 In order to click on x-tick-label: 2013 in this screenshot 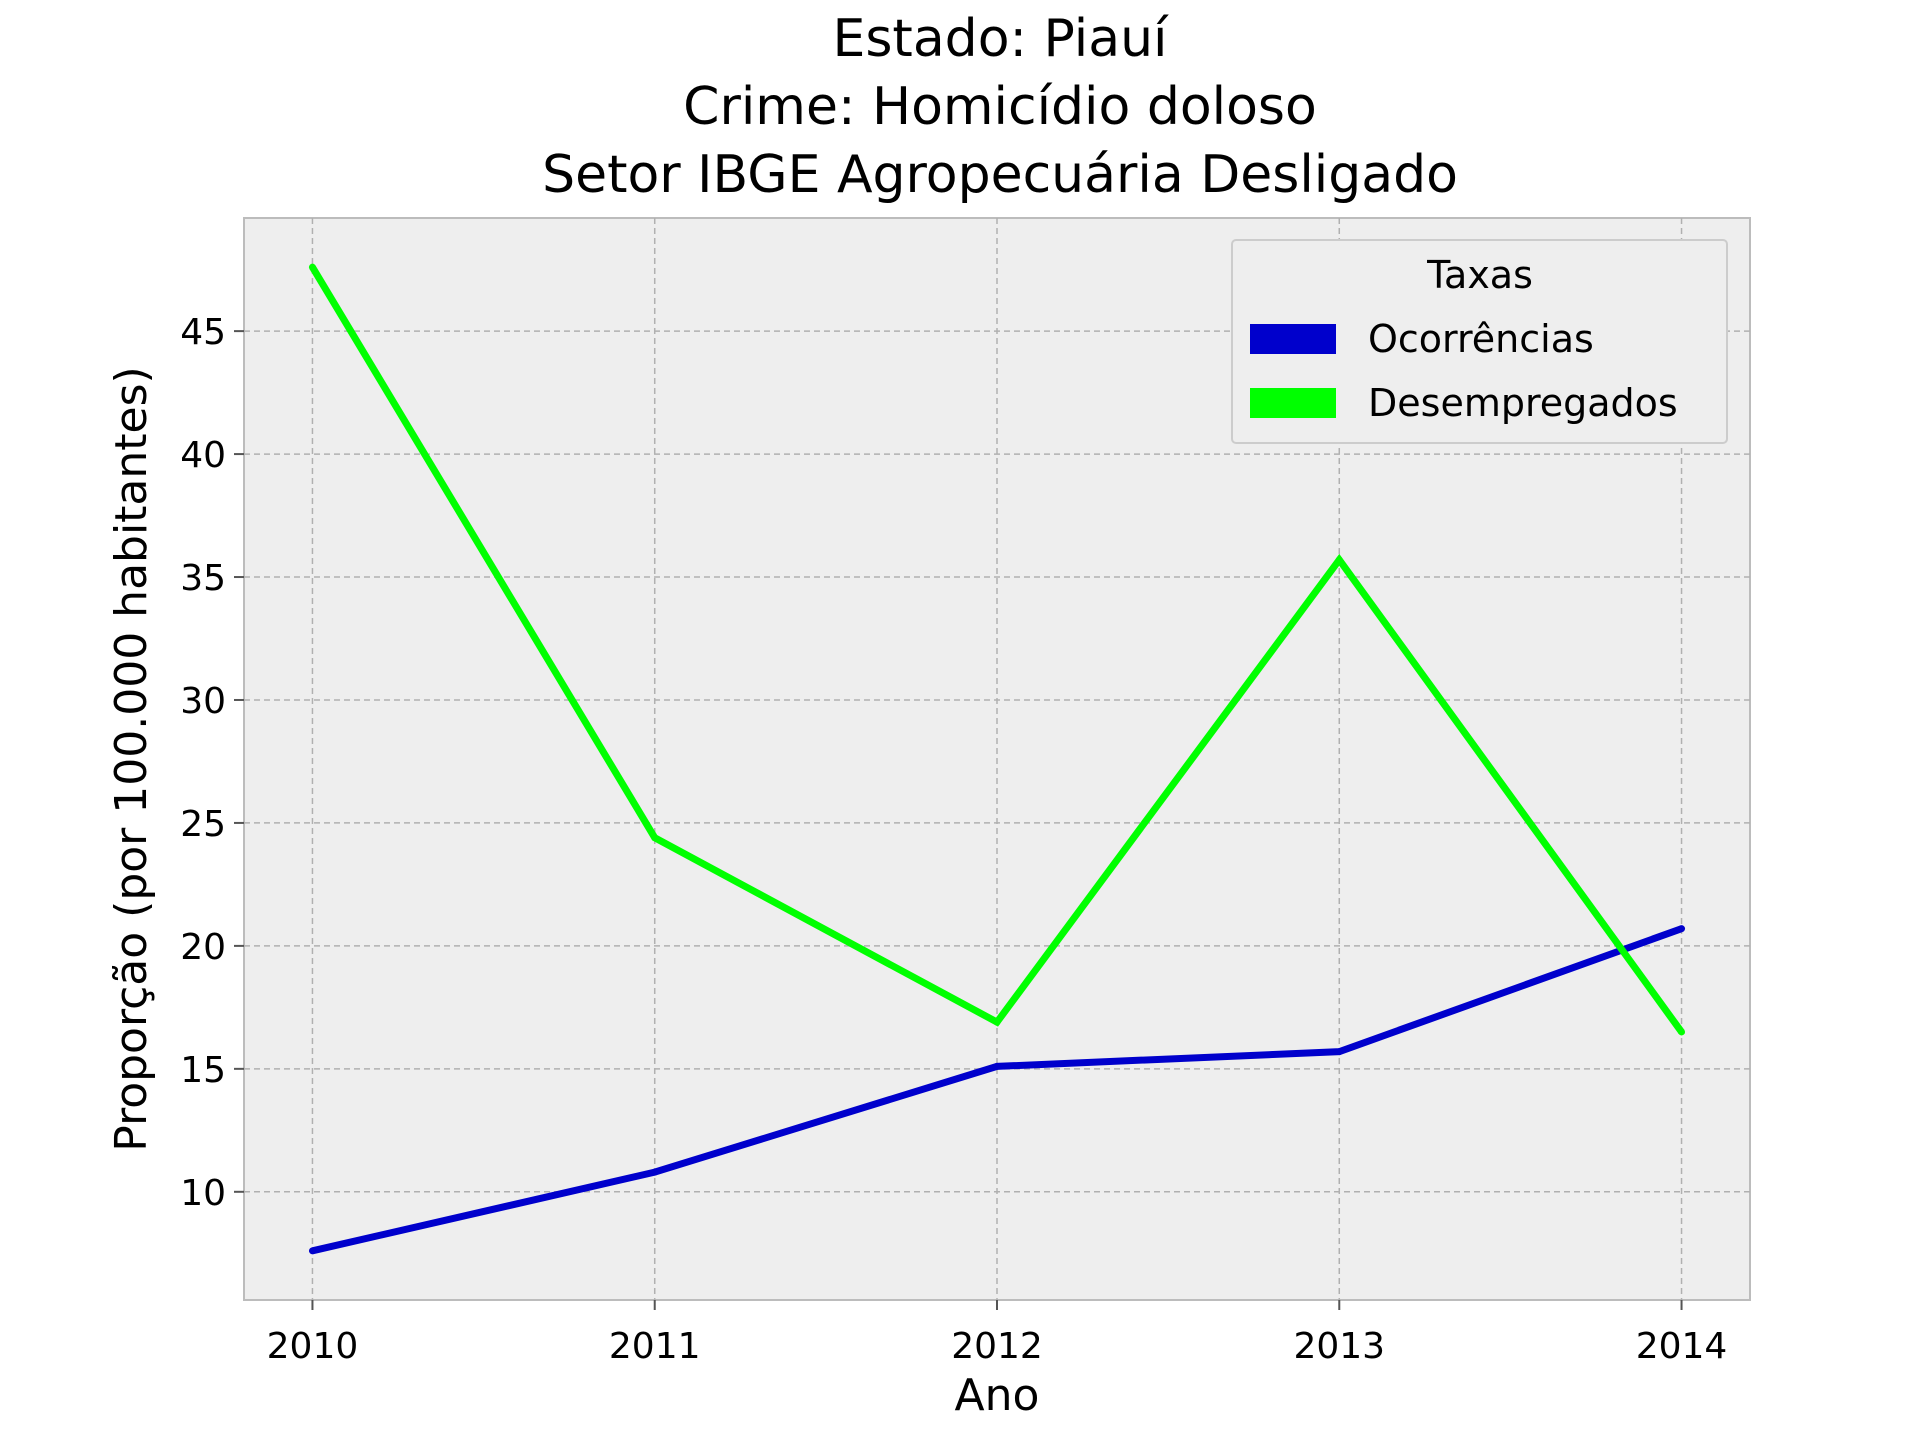, I will do `click(1339, 1346)`.